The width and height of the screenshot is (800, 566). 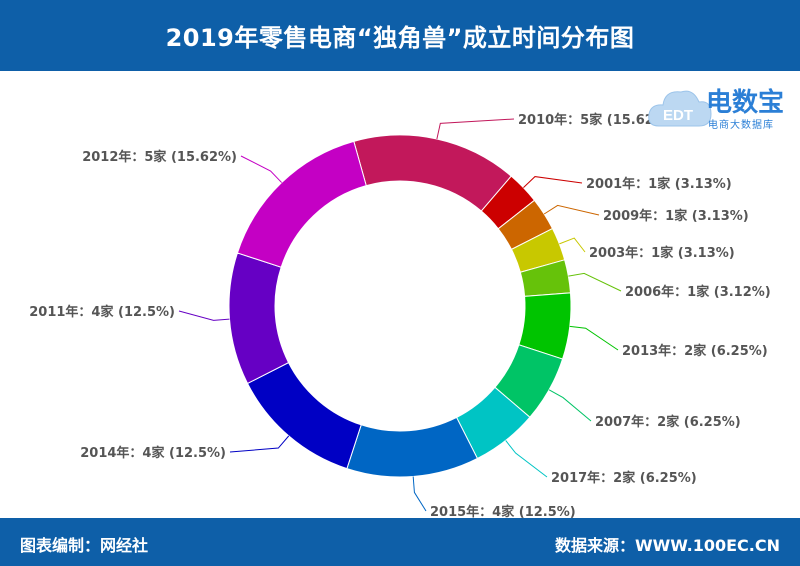 I want to click on cloud-logo-icon: EDT, so click(x=680, y=108).